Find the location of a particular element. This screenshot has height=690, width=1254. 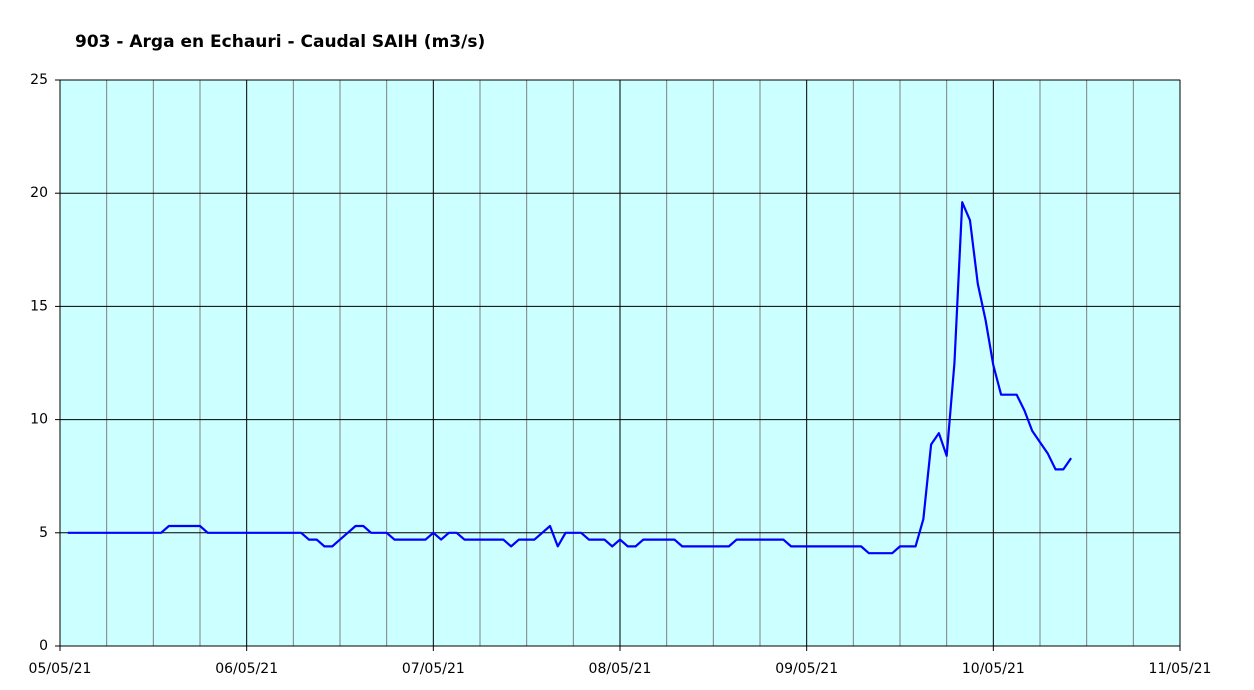

x-tick-label: 08/05/21 is located at coordinates (620, 669).